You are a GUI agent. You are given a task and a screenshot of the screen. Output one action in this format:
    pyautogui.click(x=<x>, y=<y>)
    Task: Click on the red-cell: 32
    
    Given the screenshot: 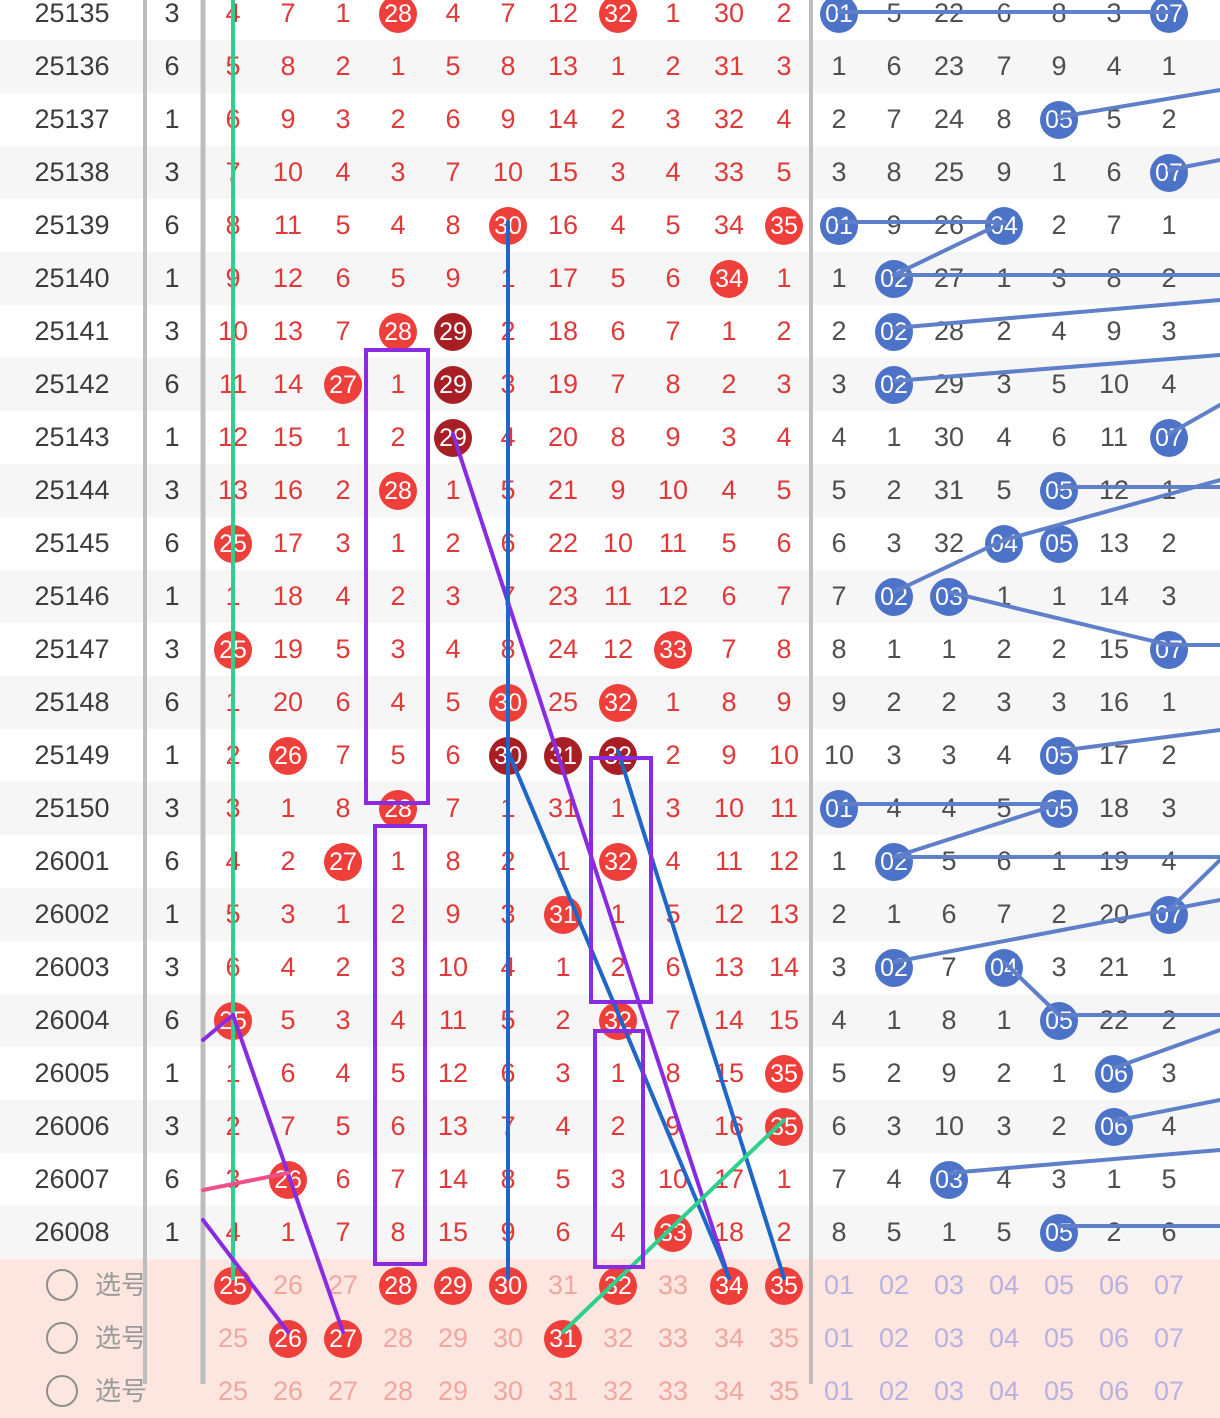 What is the action you would take?
    pyautogui.click(x=729, y=119)
    